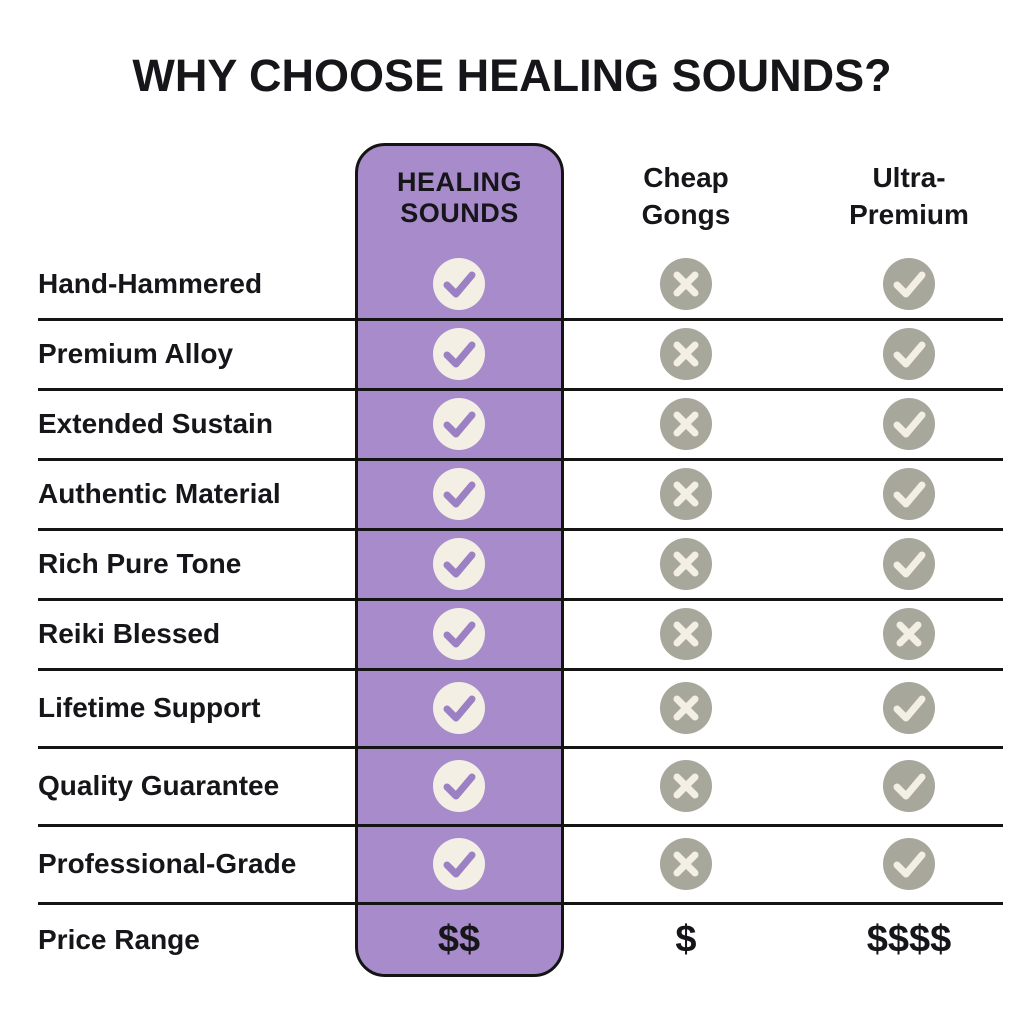 The image size is (1024, 1024). What do you see at coordinates (909, 196) in the screenshot?
I see `column-header-ultra-premium: Ultra-Premium` at bounding box center [909, 196].